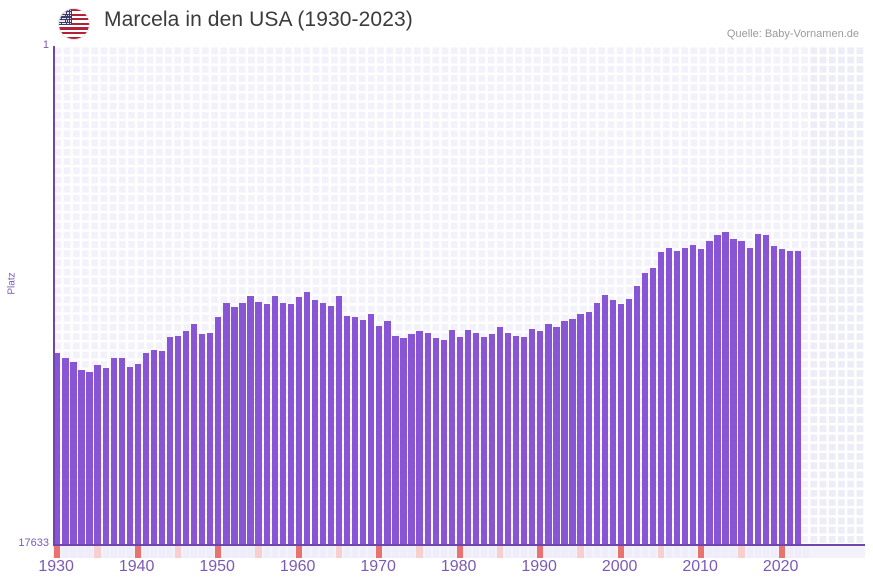 This screenshot has height=587, width=873. What do you see at coordinates (619, 566) in the screenshot?
I see `x-axis-tick-label: 2000` at bounding box center [619, 566].